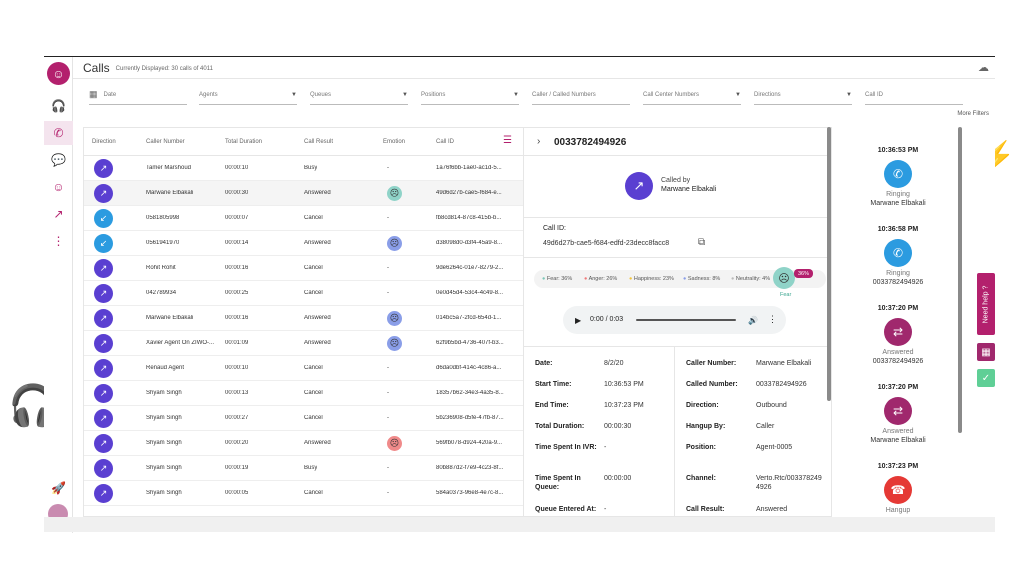 This screenshot has width=1024, height=575. I want to click on chevron-right-icon: ›, so click(539, 141).